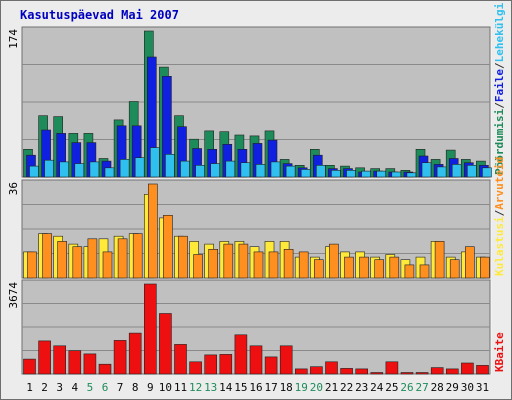  Describe the element at coordinates (210, 387) in the screenshot. I see `x-tick-label: 13` at that location.